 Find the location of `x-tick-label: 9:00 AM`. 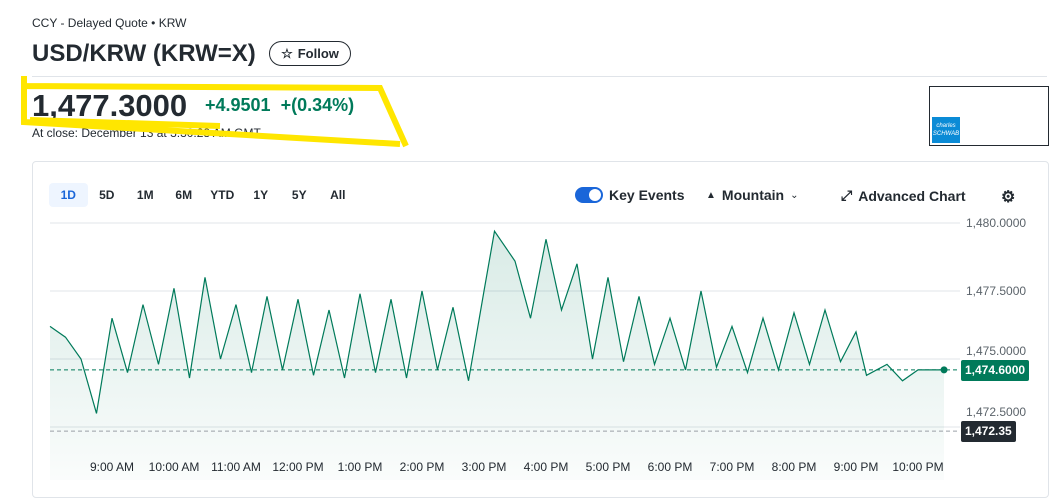

x-tick-label: 9:00 AM is located at coordinates (112, 467).